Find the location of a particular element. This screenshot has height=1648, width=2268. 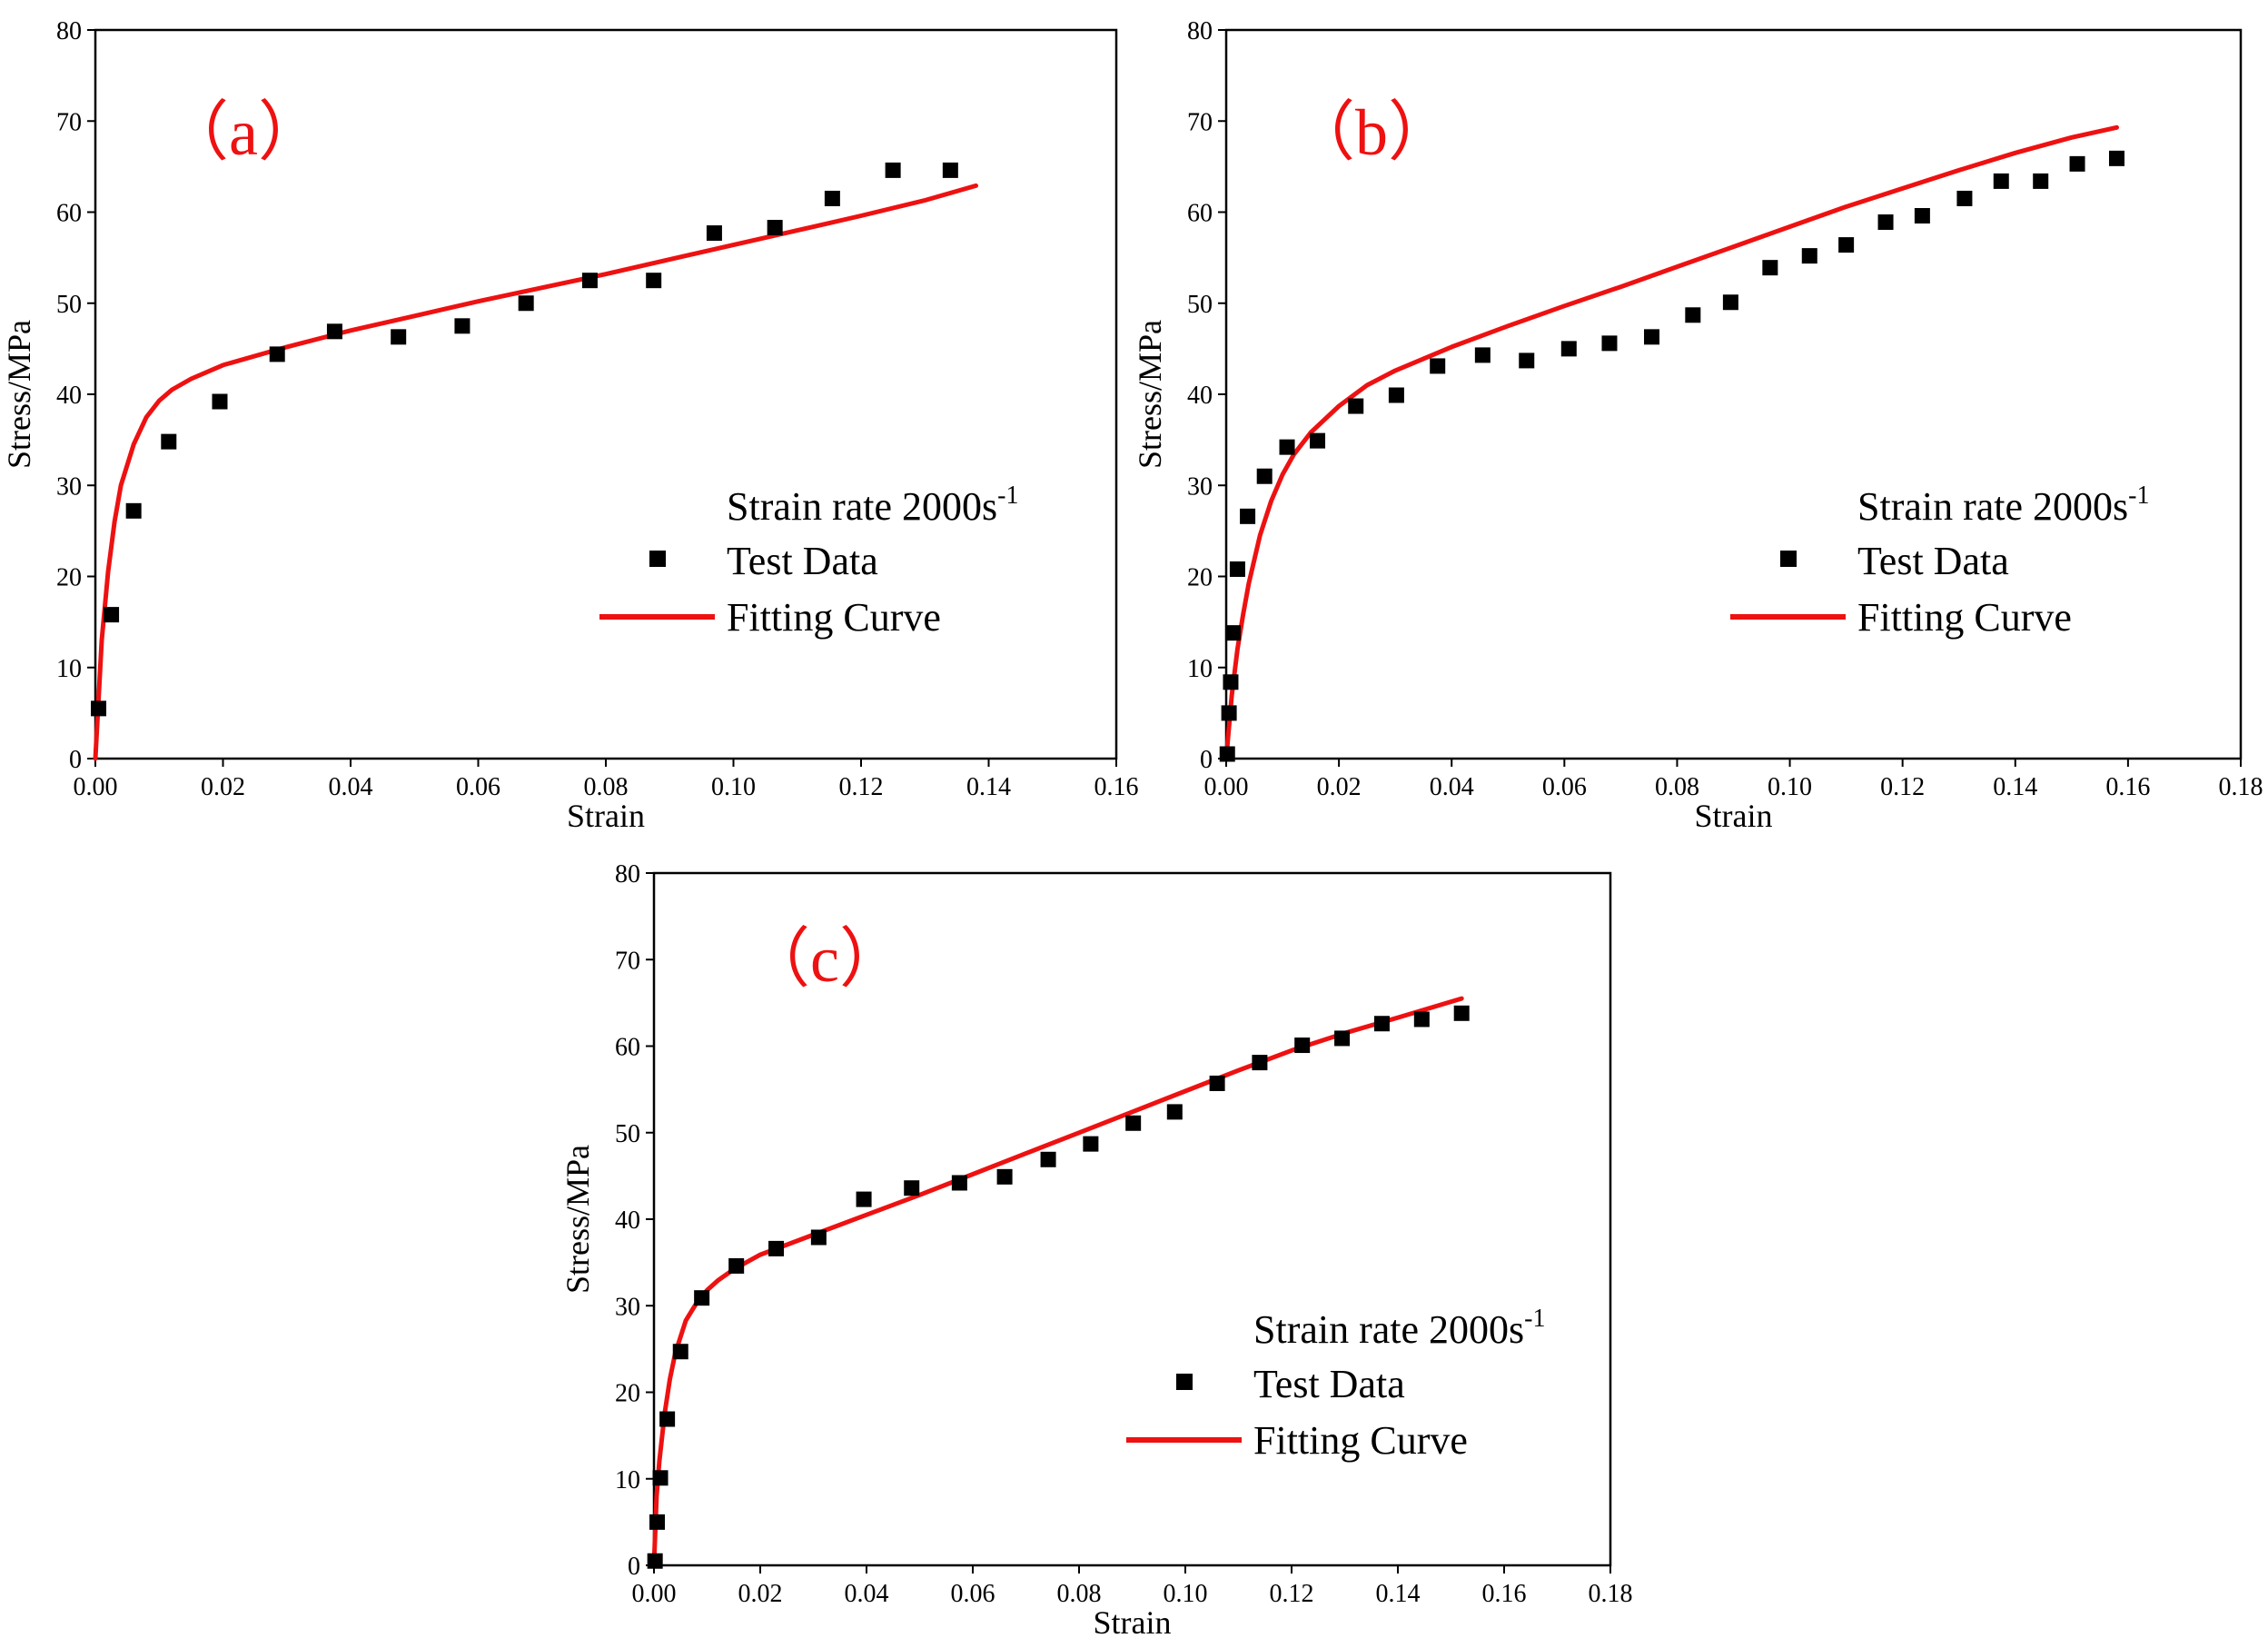

fitting-curve-line is located at coordinates (535, 472).